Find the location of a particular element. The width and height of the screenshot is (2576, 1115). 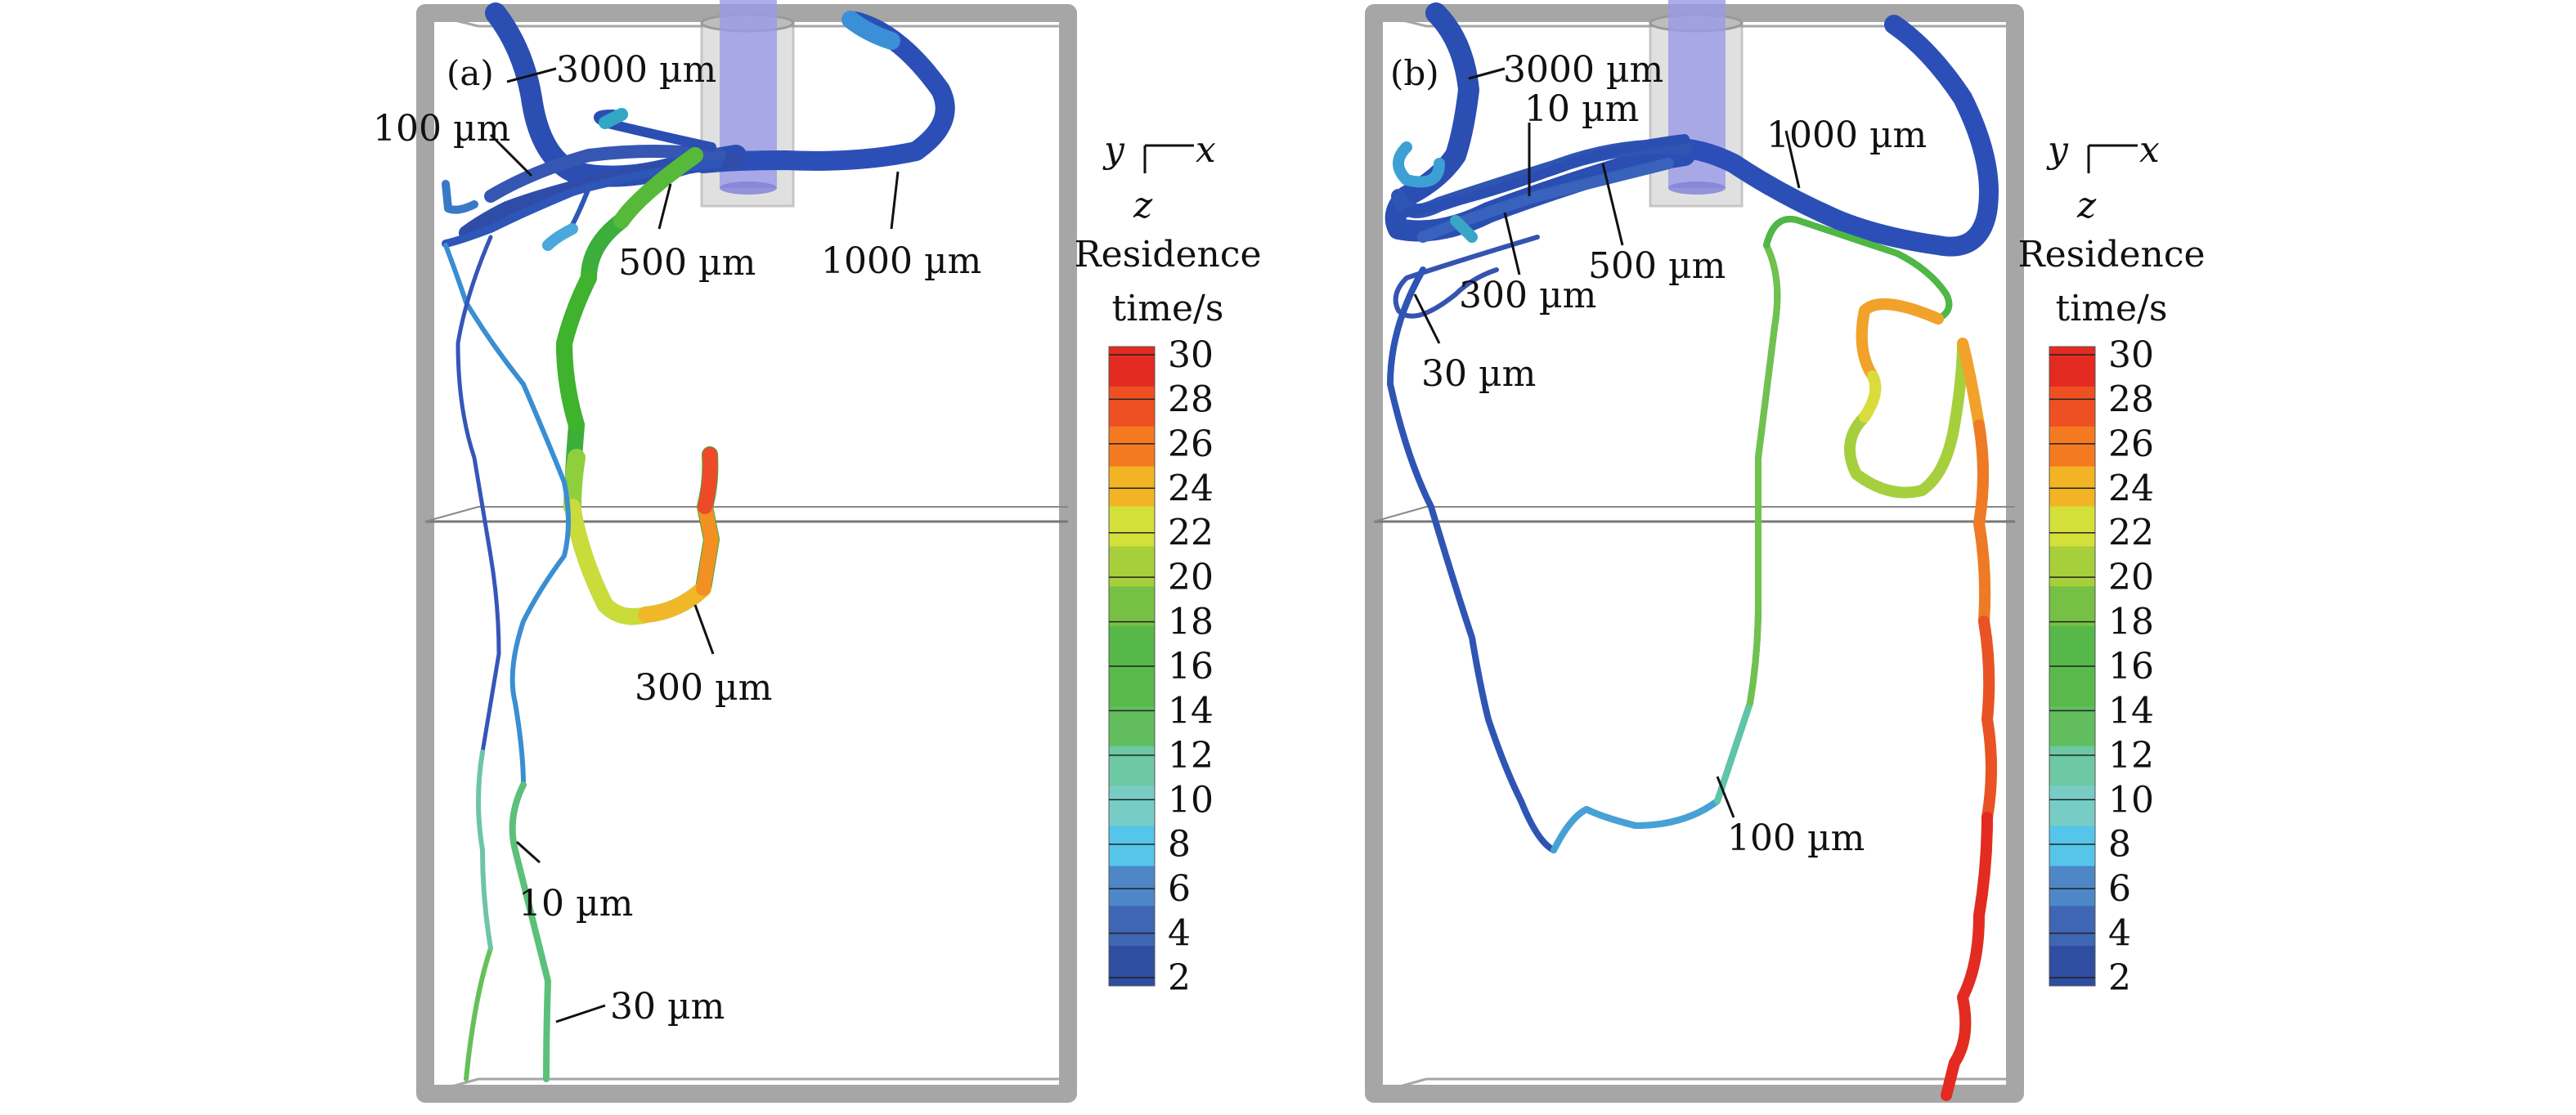

colorbar-tick-label: 18 is located at coordinates (2131, 622).